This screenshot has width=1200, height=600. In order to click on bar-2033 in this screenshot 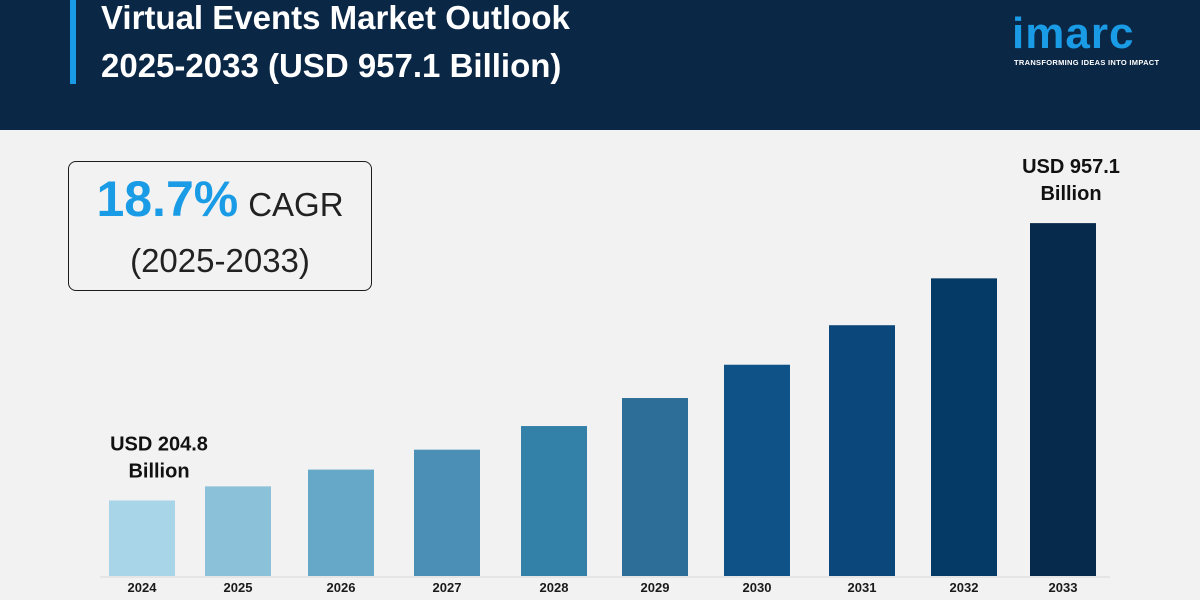, I will do `click(1063, 399)`.